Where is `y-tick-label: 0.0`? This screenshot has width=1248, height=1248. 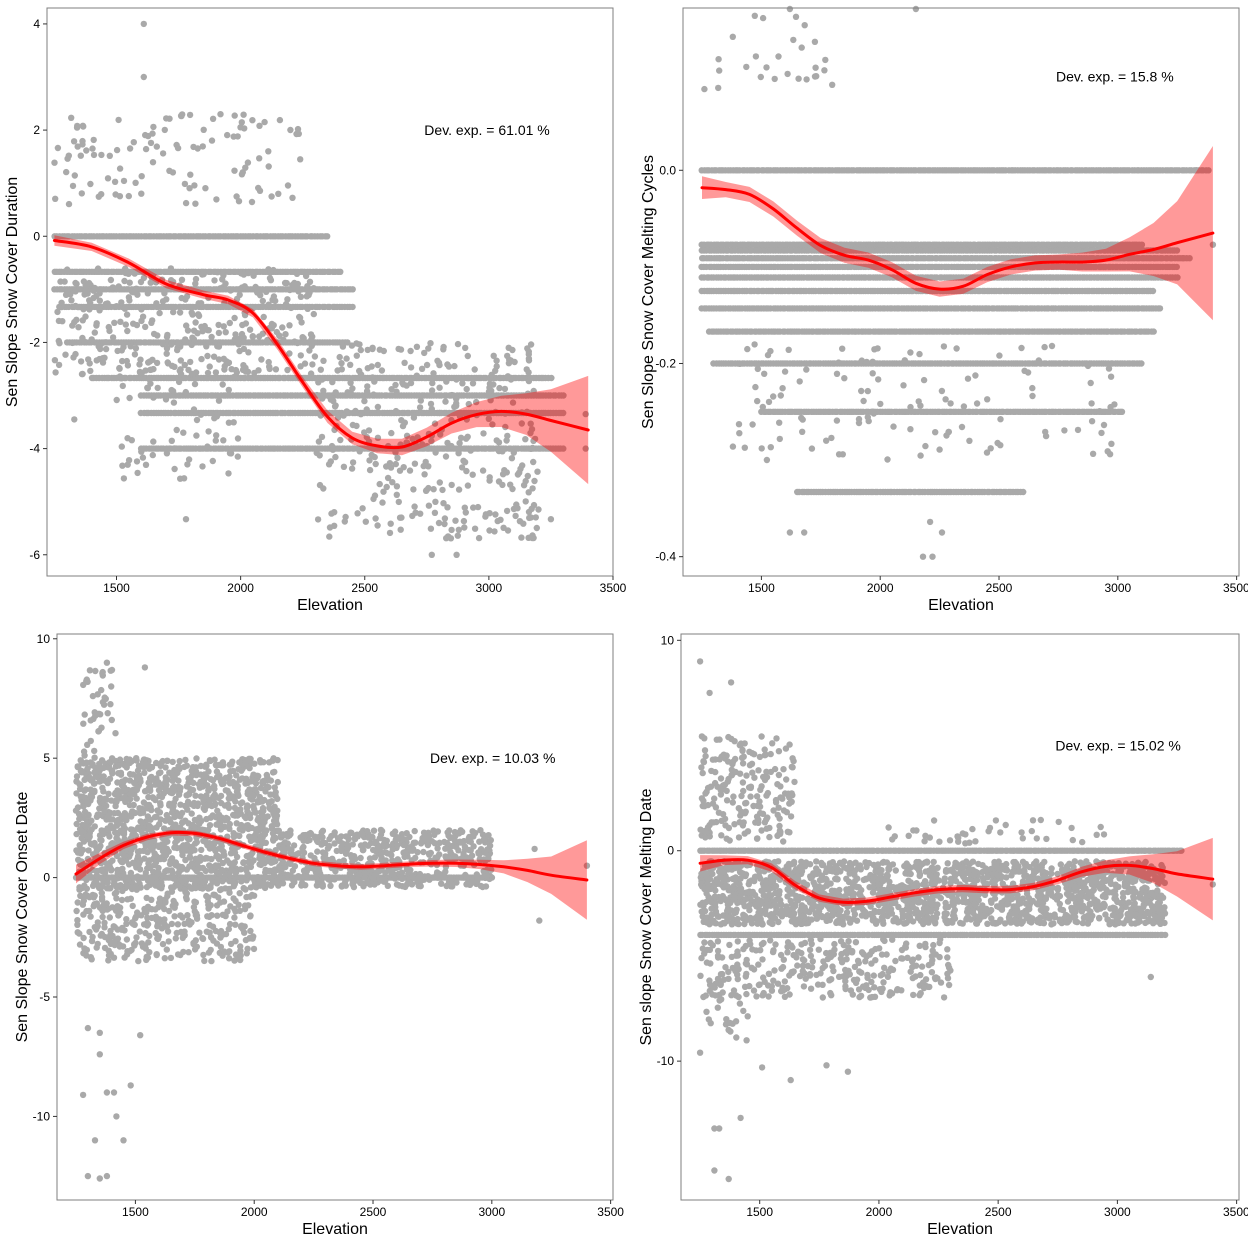
y-tick-label: 0.0 is located at coordinates (667, 170).